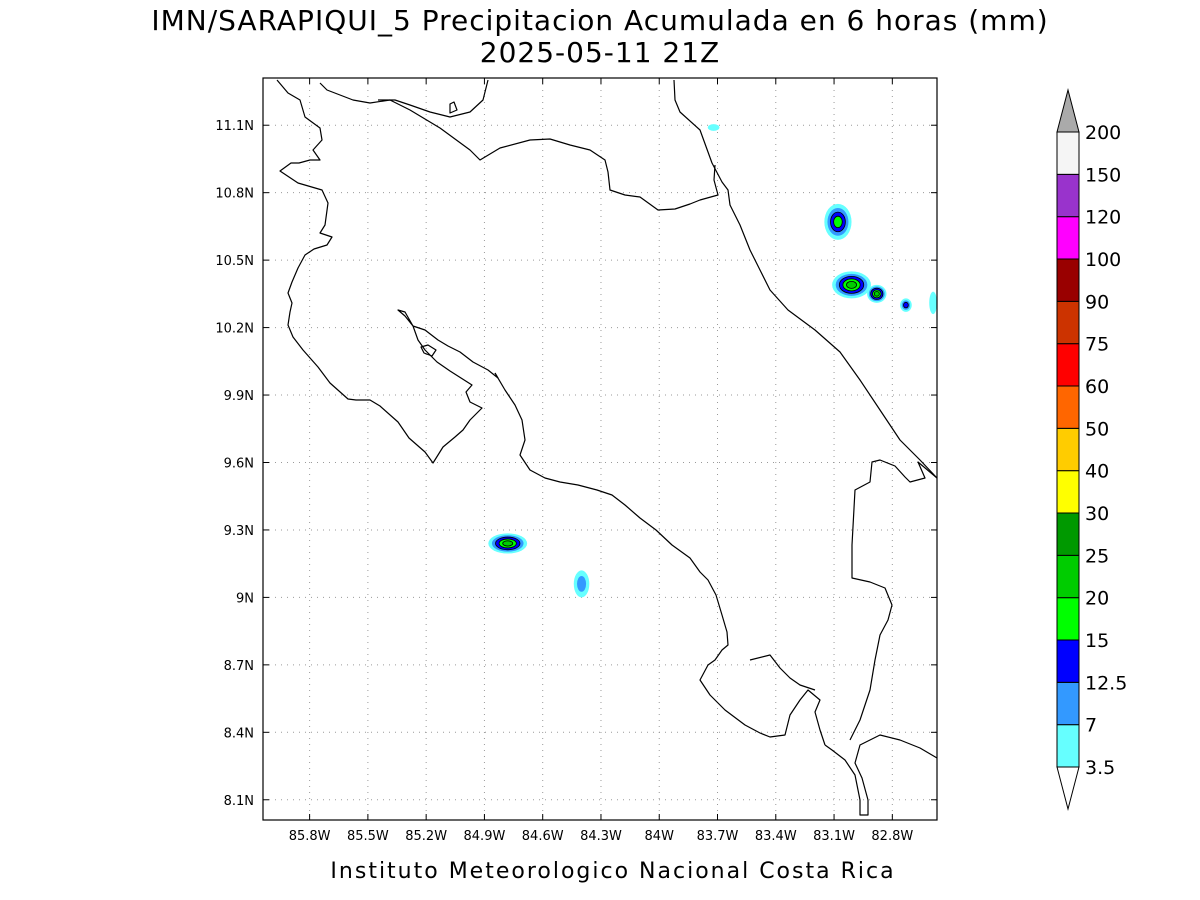 The image size is (1200, 900). Describe the element at coordinates (368, 836) in the screenshot. I see `x-tick-label: 85.5W` at that location.